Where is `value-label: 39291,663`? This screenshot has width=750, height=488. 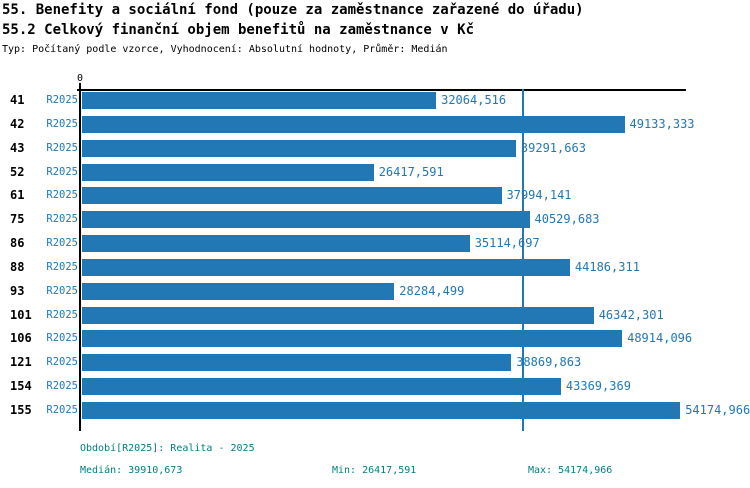 value-label: 39291,663 is located at coordinates (553, 147).